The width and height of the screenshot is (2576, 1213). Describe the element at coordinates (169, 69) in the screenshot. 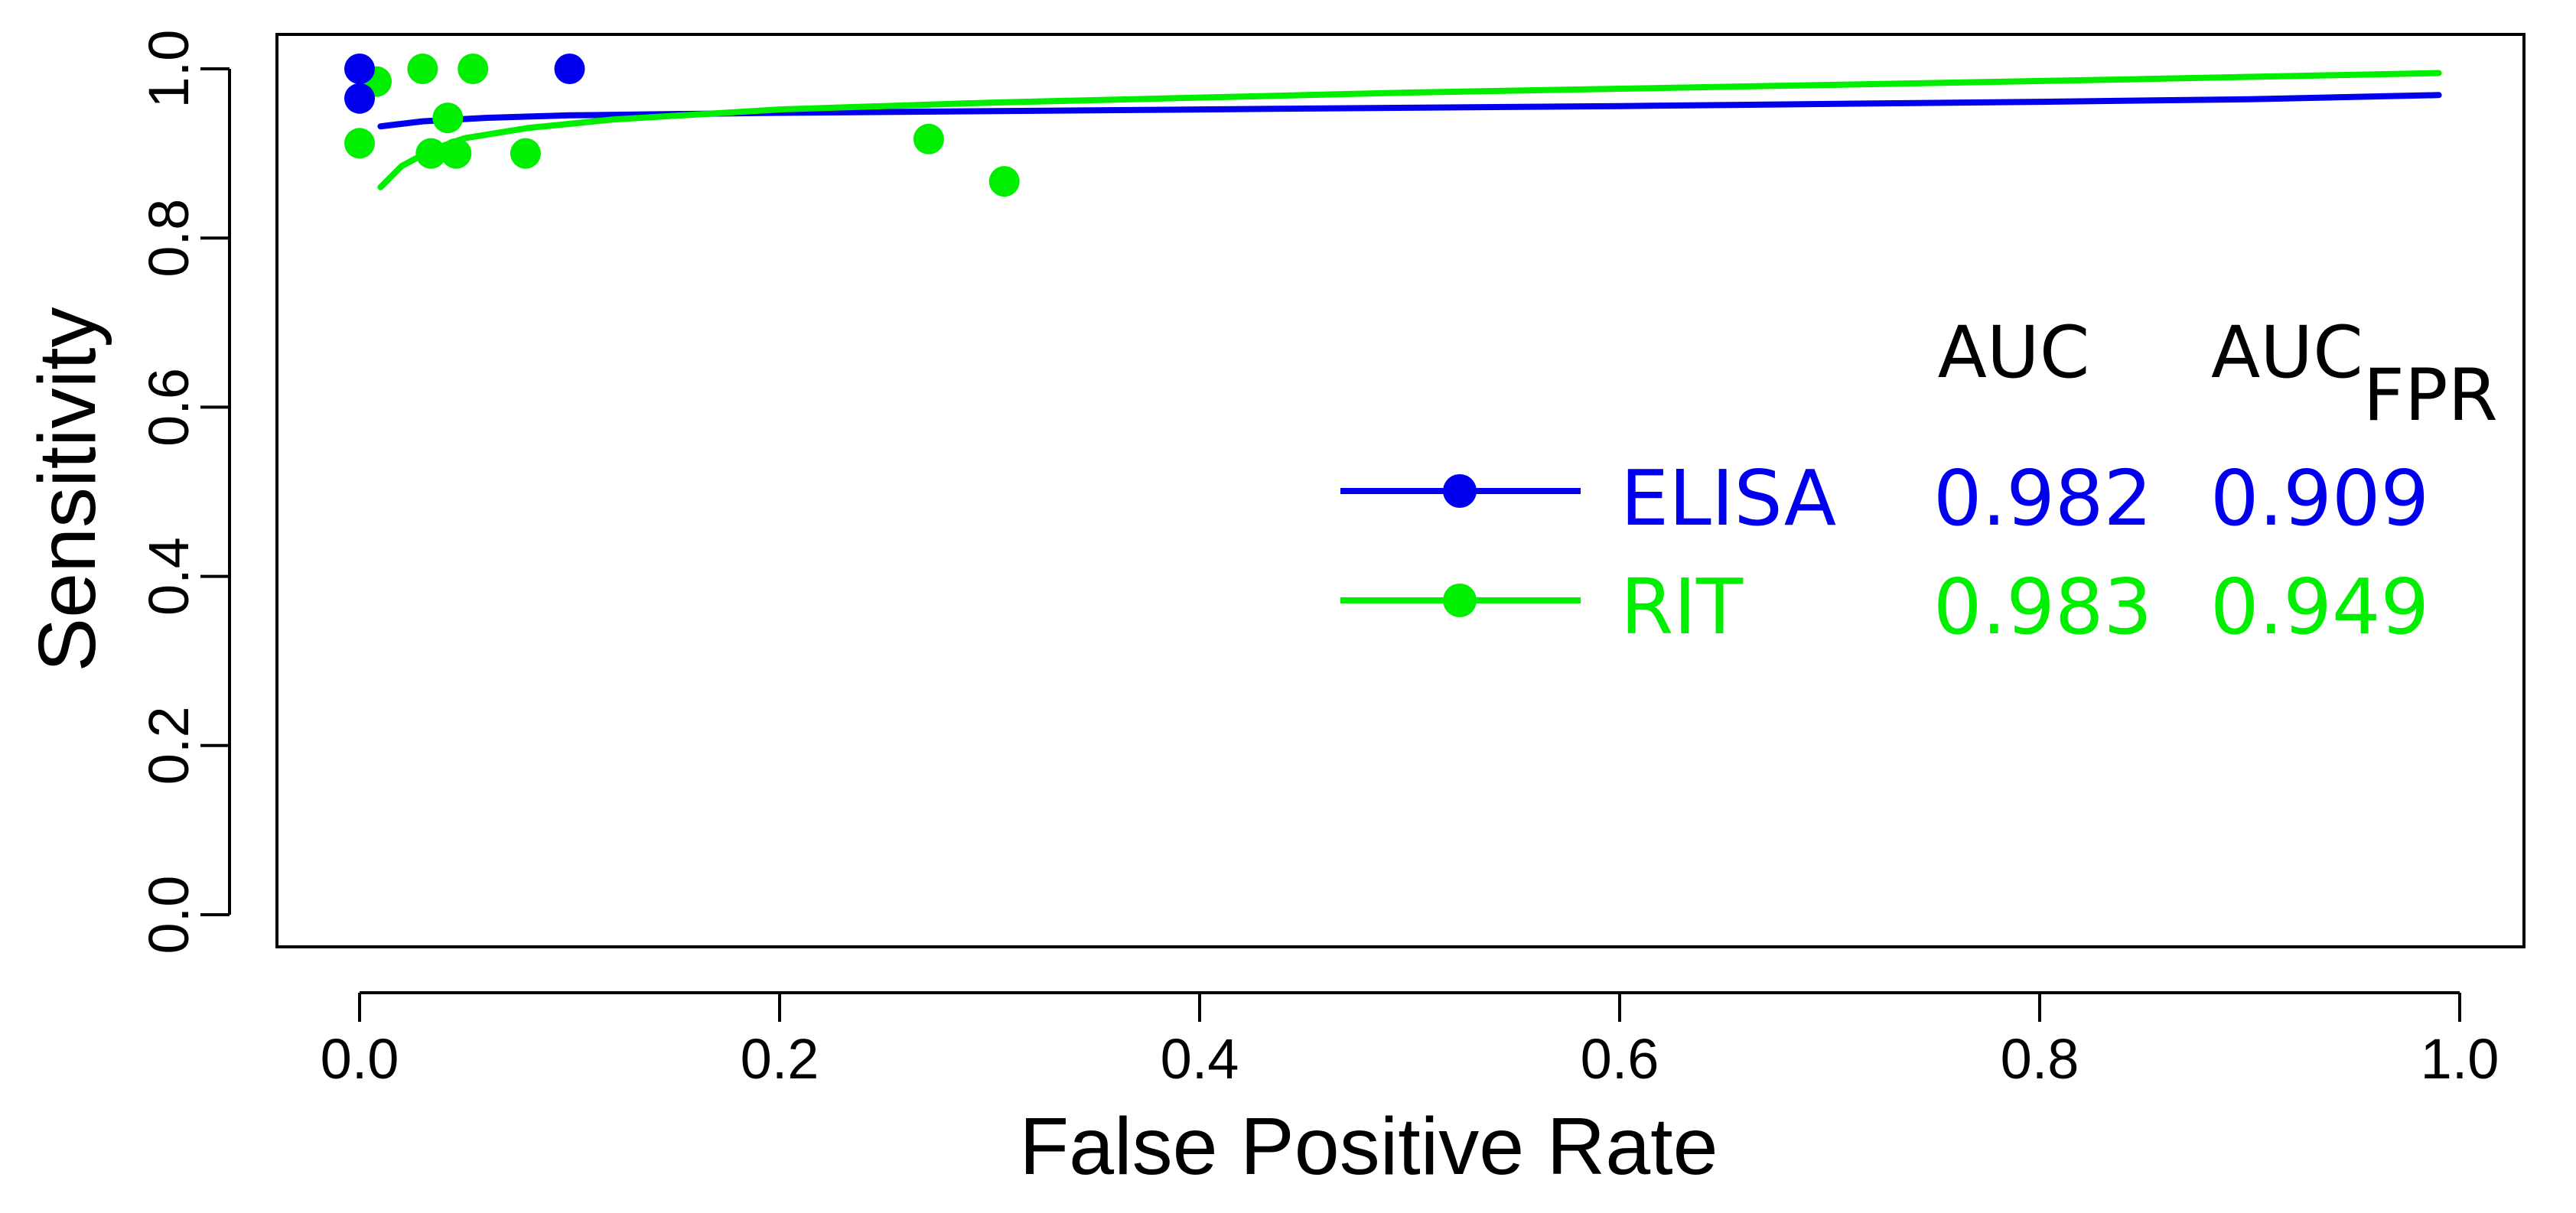

I see `y-tick-label: 1.0` at that location.